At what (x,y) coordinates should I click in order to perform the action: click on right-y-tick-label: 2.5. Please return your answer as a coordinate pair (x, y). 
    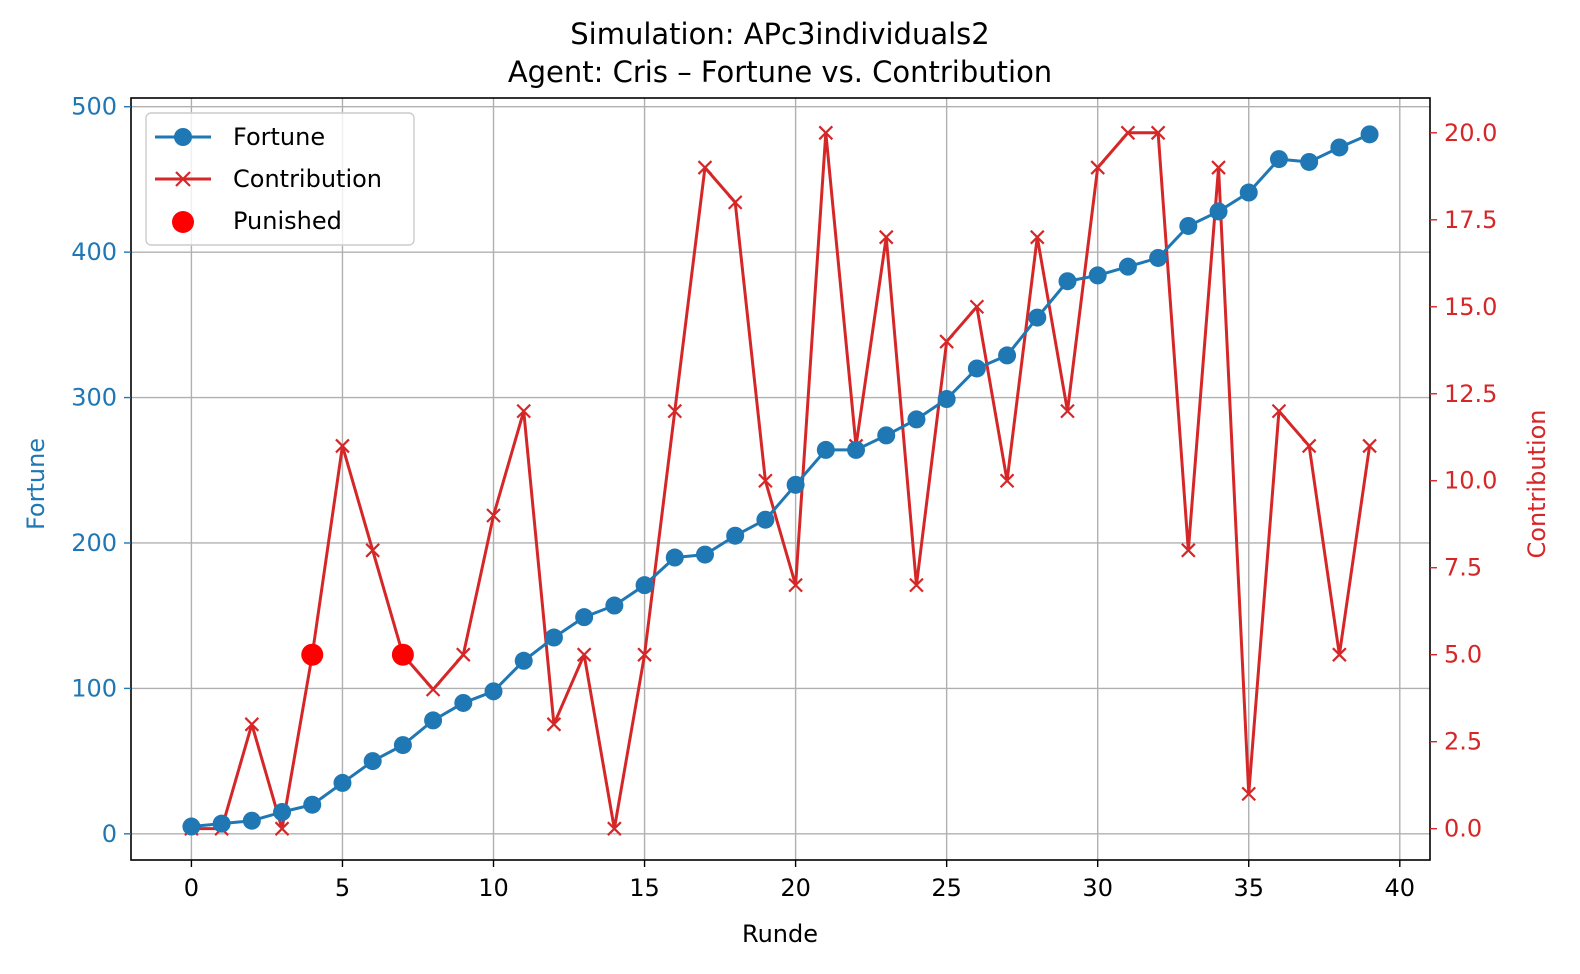
    Looking at the image, I should click on (1463, 742).